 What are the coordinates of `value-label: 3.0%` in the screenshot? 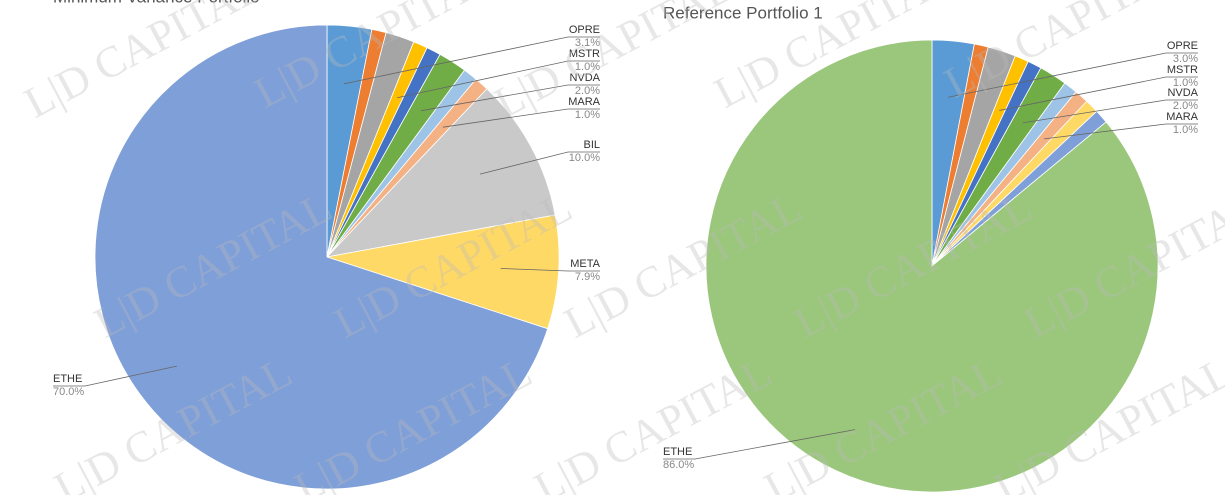 It's located at (1185, 59).